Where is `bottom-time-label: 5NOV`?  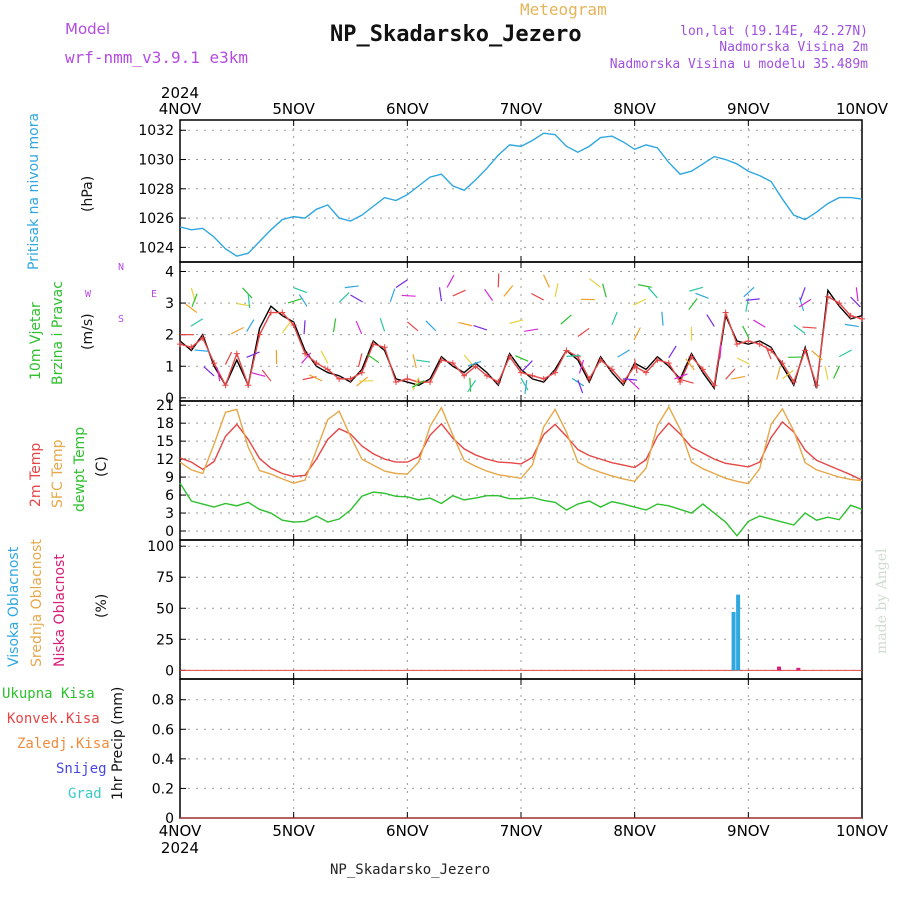
bottom-time-label: 5NOV is located at coordinates (293, 831).